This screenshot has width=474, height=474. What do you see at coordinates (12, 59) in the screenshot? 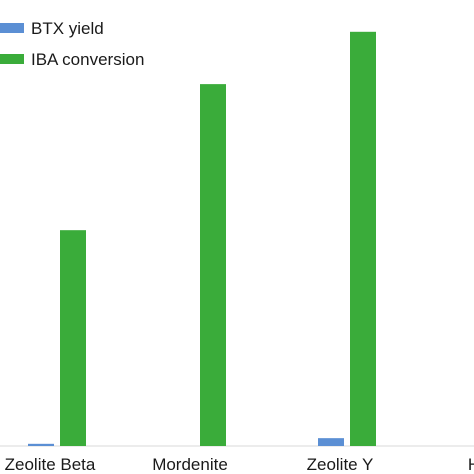
I see `legend-swatch-iba-conversion` at bounding box center [12, 59].